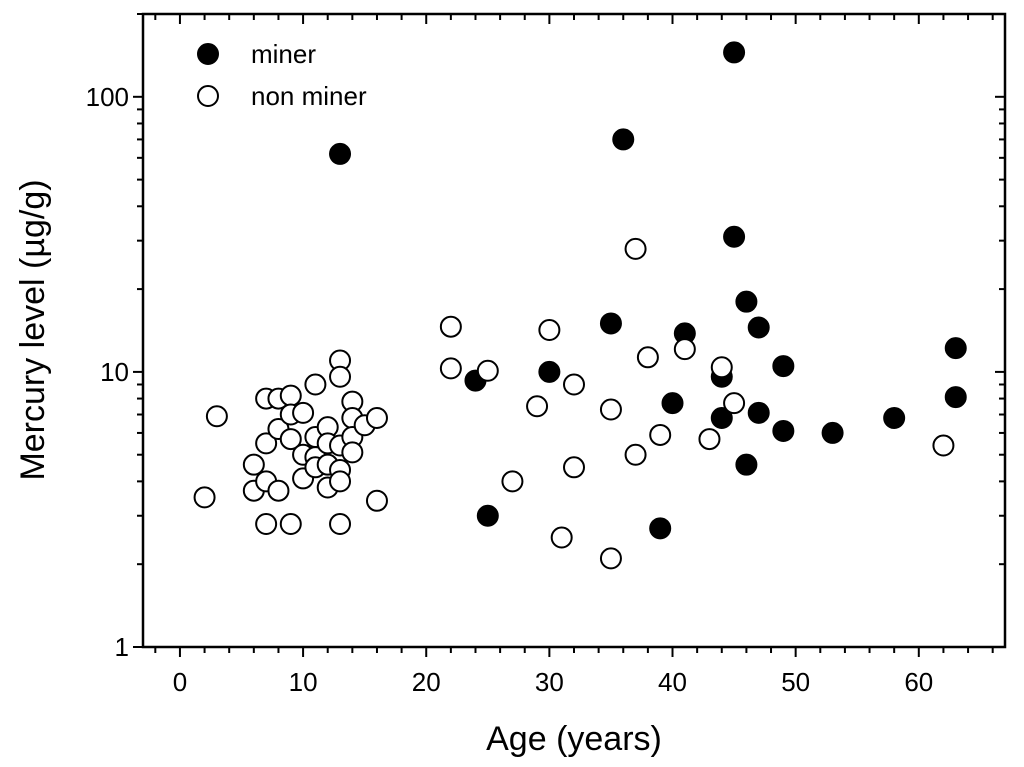  What do you see at coordinates (574, 739) in the screenshot?
I see `x-axis-title: Age (years)` at bounding box center [574, 739].